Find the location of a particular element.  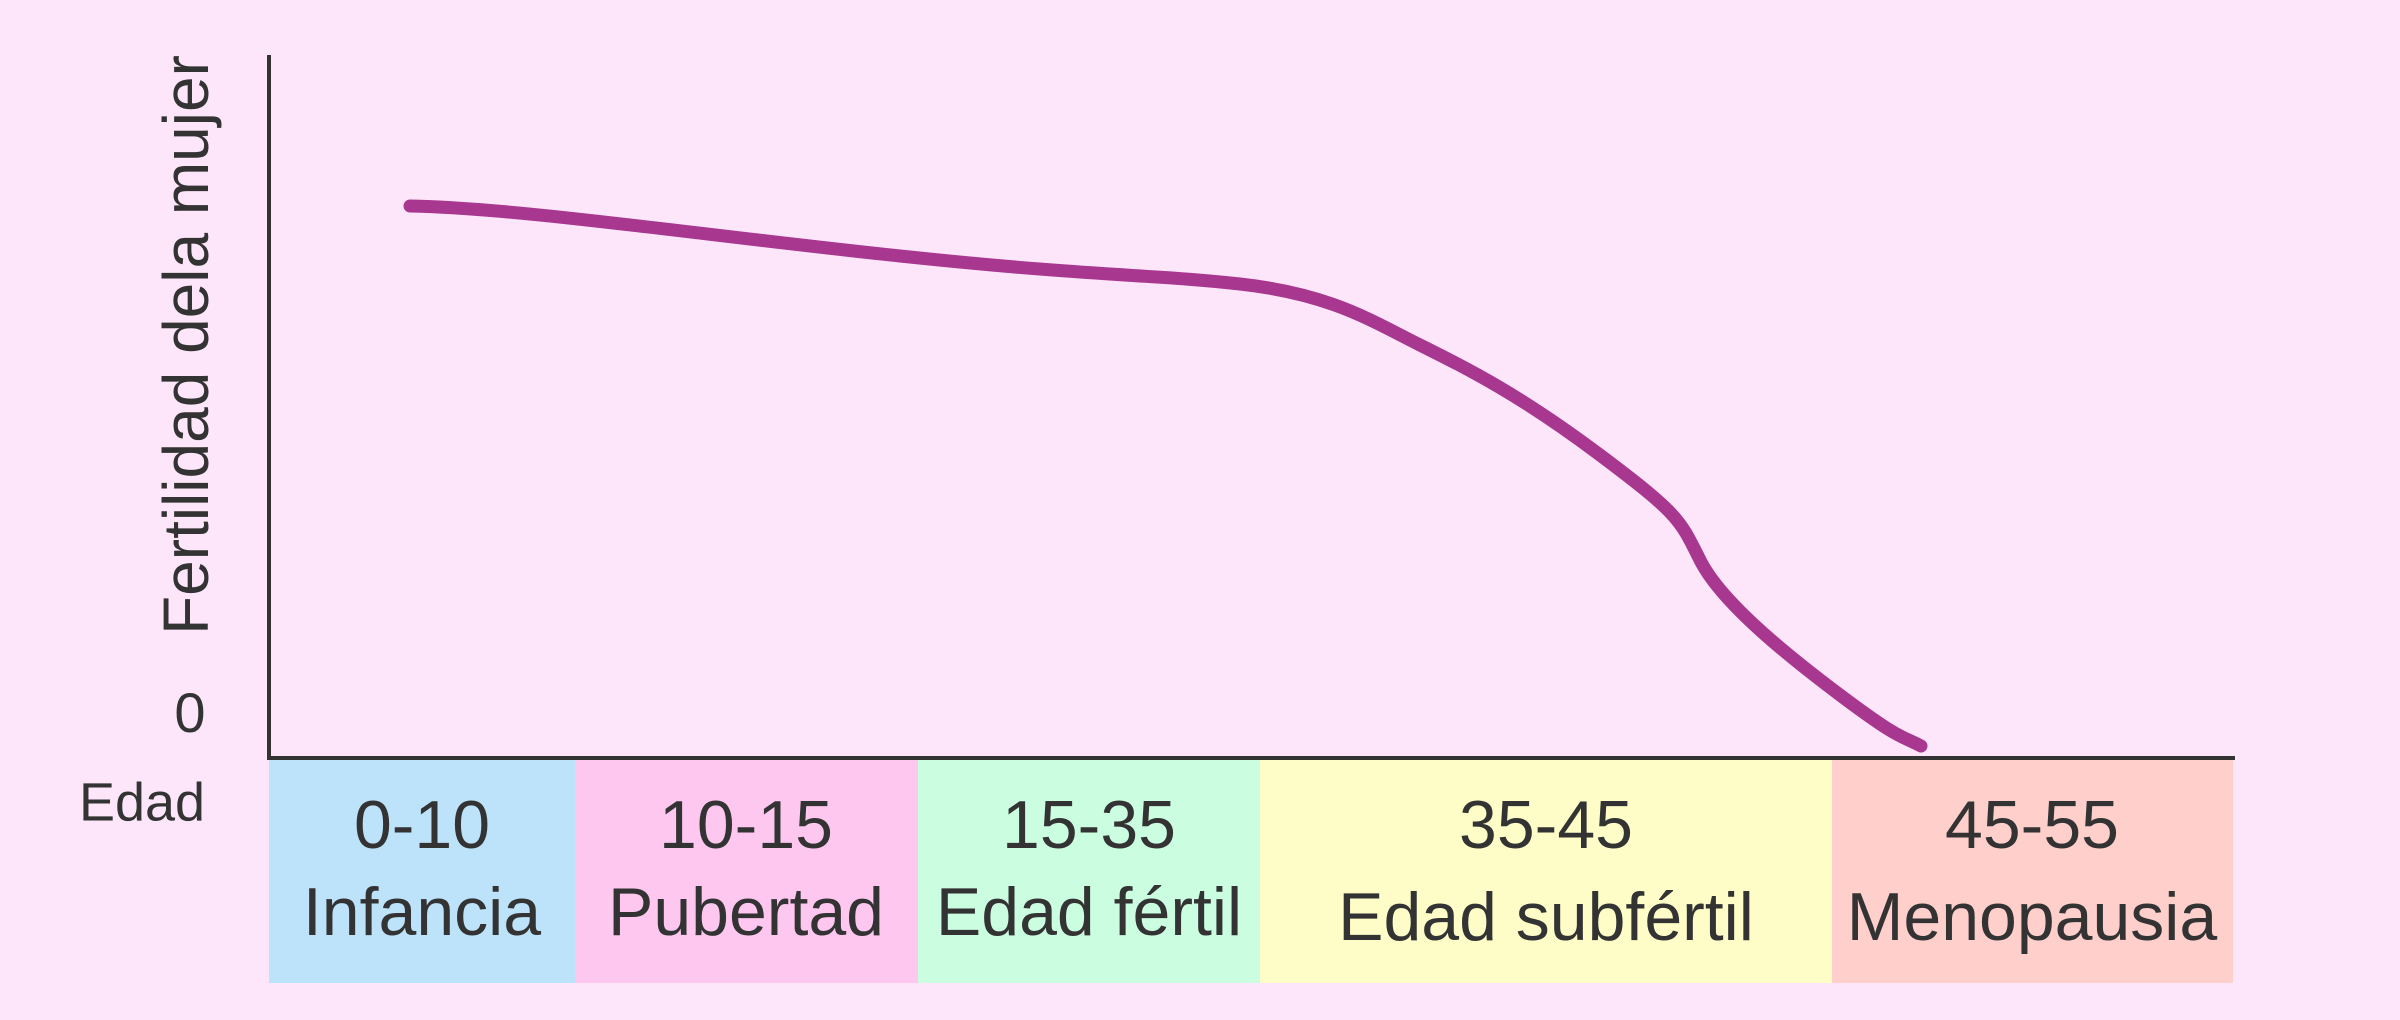

stage-name: Infancia is located at coordinates (422, 912).